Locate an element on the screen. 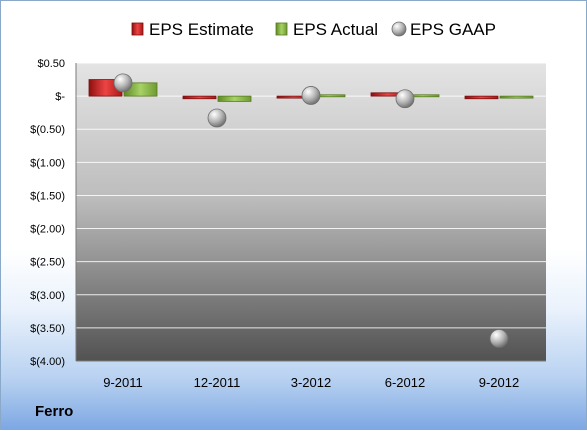 Image resolution: width=587 pixels, height=431 pixels. legend: EPS Estimate EPS Actual EPS GAAP is located at coordinates (313, 29).